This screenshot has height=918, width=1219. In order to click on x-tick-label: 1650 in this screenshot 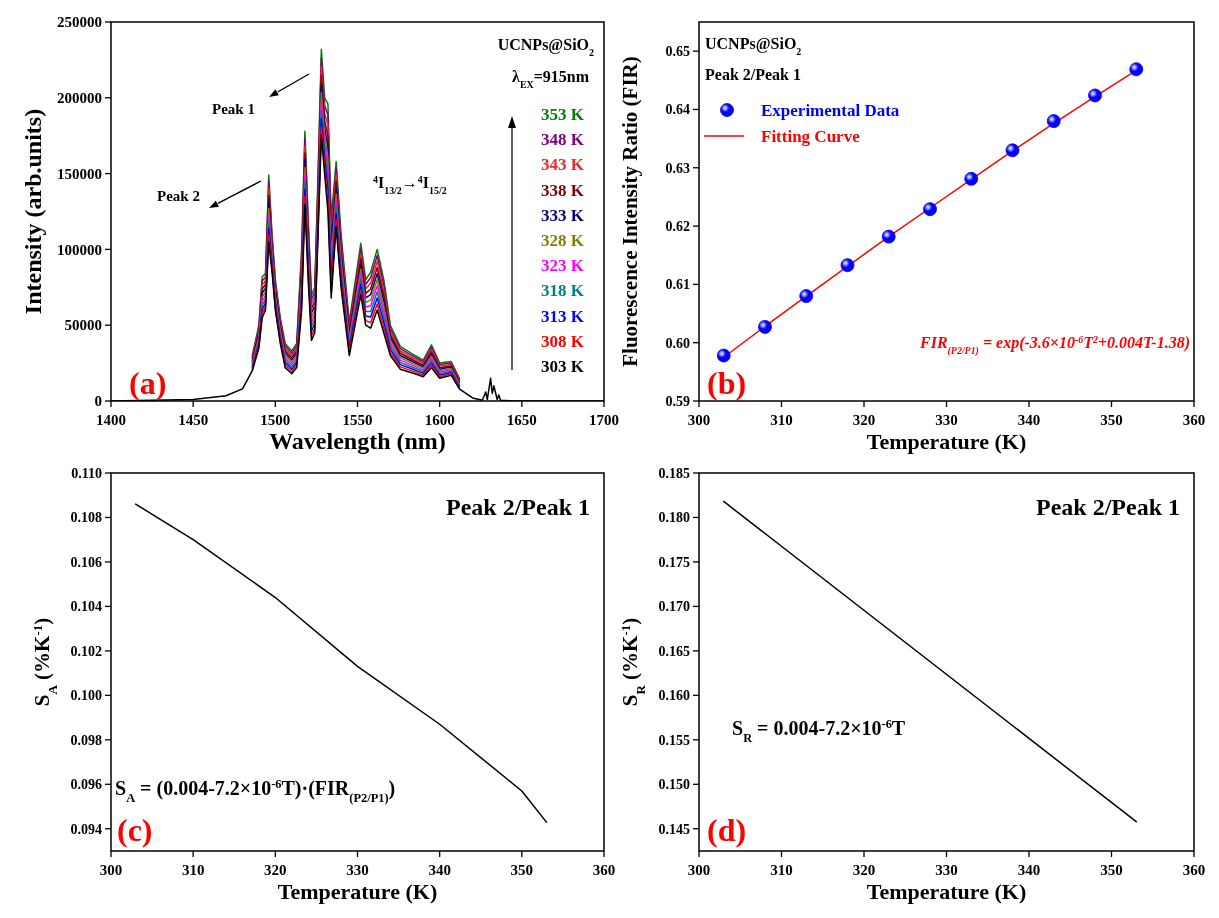, I will do `click(521, 420)`.